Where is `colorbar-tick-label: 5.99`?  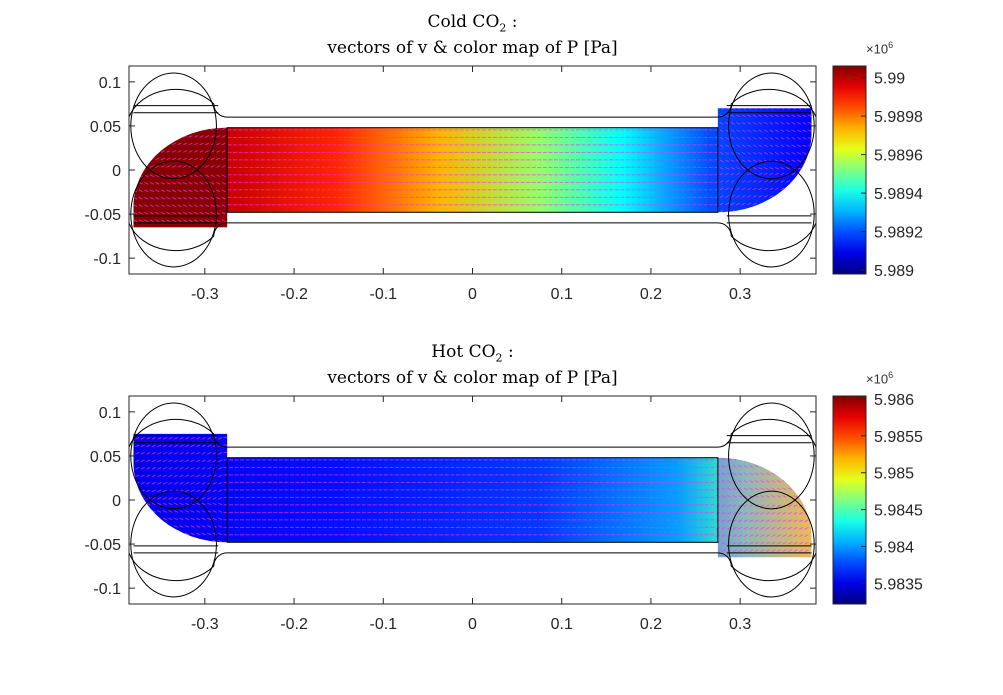 colorbar-tick-label: 5.99 is located at coordinates (889, 79).